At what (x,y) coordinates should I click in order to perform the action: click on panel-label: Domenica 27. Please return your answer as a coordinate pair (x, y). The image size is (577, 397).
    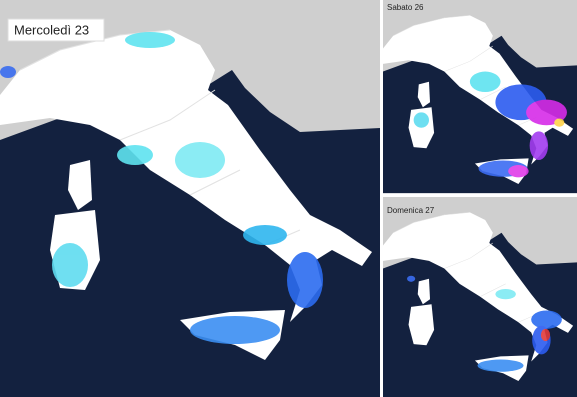
    Looking at the image, I should click on (411, 210).